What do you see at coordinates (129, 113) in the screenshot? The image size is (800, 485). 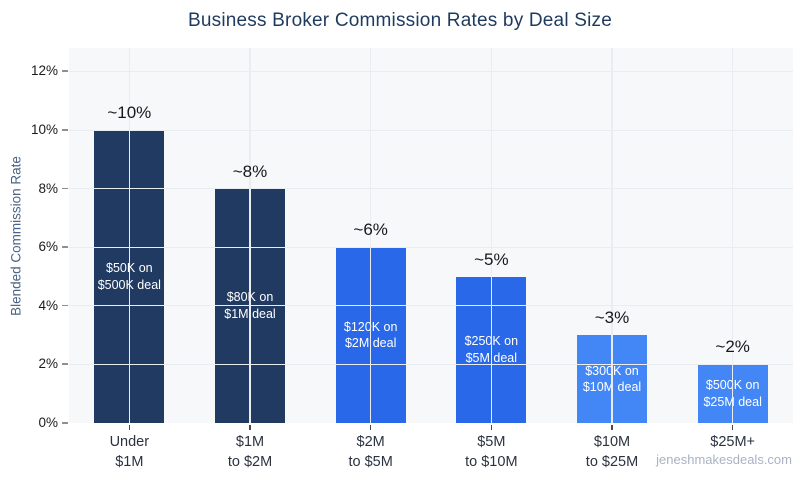 I see `bar-value-label: ~10%` at bounding box center [129, 113].